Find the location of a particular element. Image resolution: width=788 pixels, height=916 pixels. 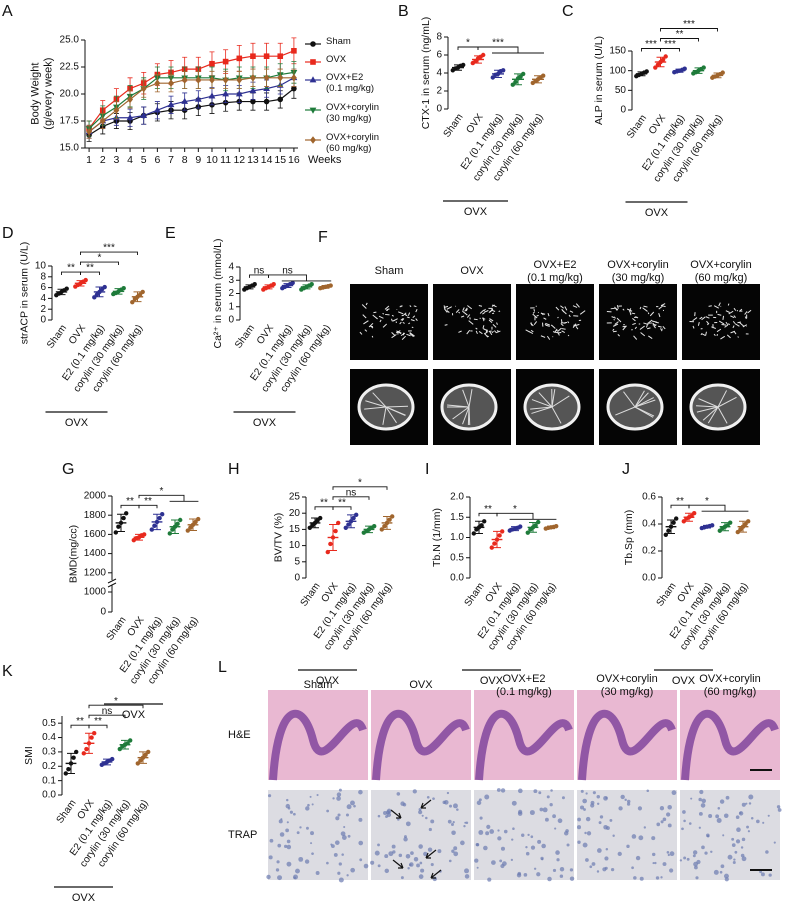

y-tick-label: 0.2 is located at coordinates (49, 766).